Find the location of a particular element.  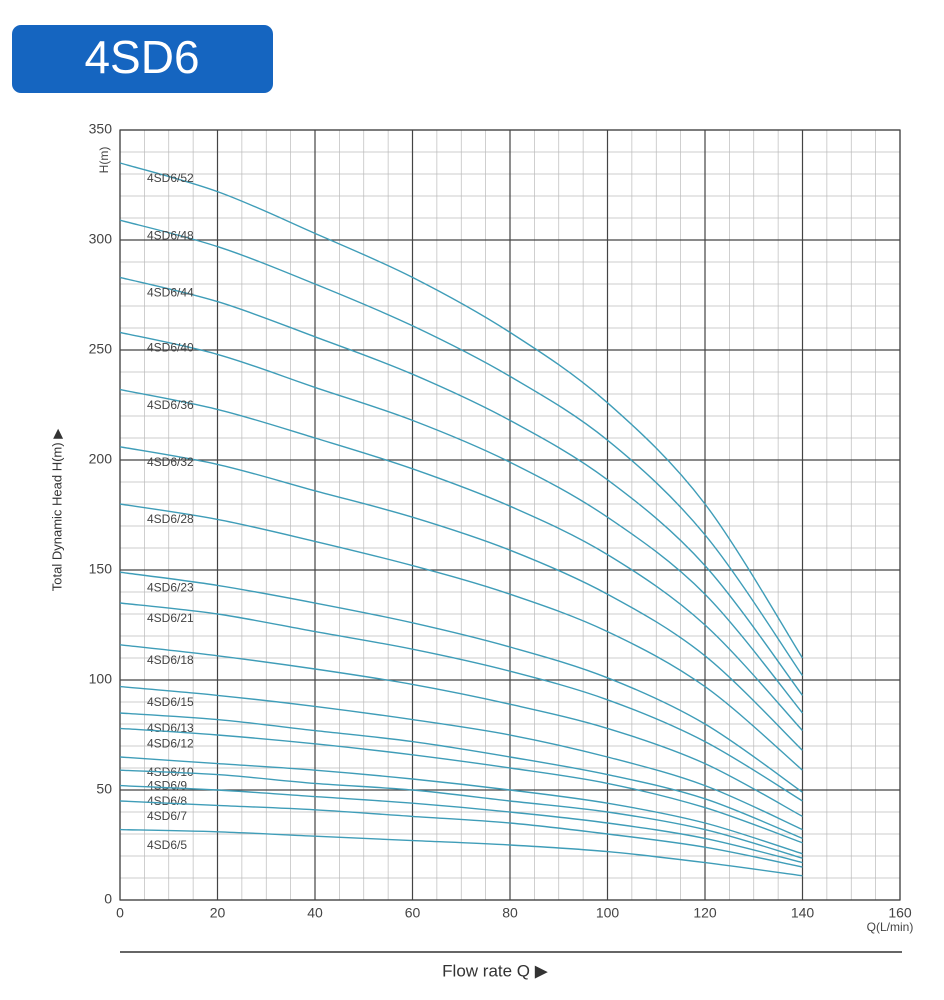

x-tick-label: 100 is located at coordinates (608, 913).